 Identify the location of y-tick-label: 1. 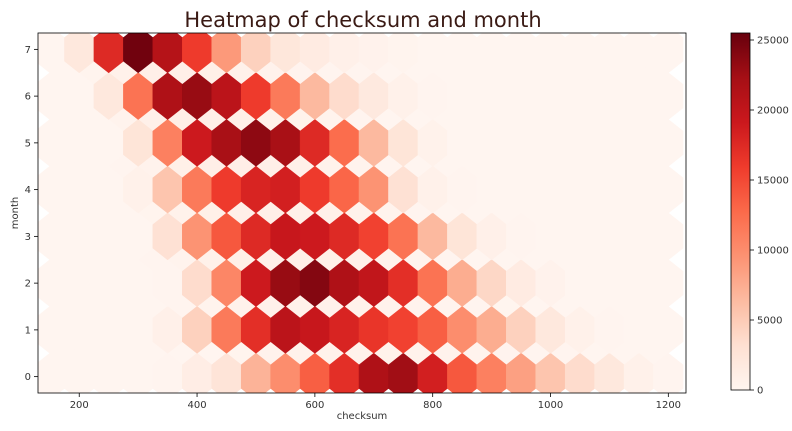
(28, 330).